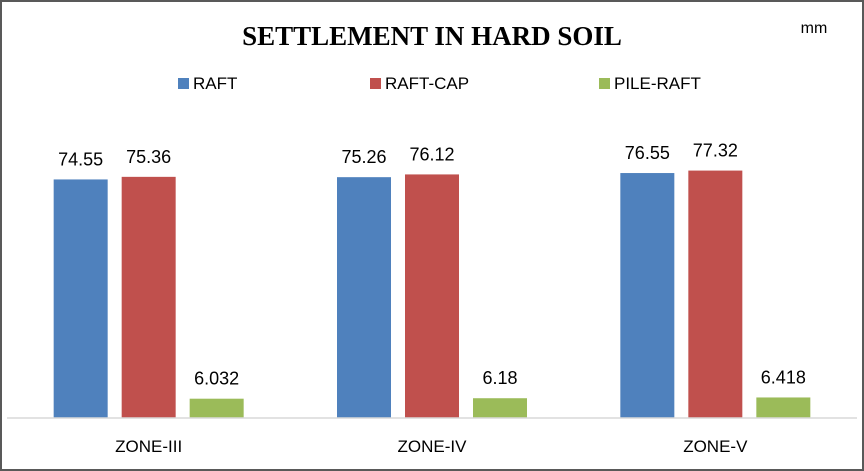 The height and width of the screenshot is (471, 864). What do you see at coordinates (148, 157) in the screenshot?
I see `value-label-raft-cap-zone-iii: 75.36` at bounding box center [148, 157].